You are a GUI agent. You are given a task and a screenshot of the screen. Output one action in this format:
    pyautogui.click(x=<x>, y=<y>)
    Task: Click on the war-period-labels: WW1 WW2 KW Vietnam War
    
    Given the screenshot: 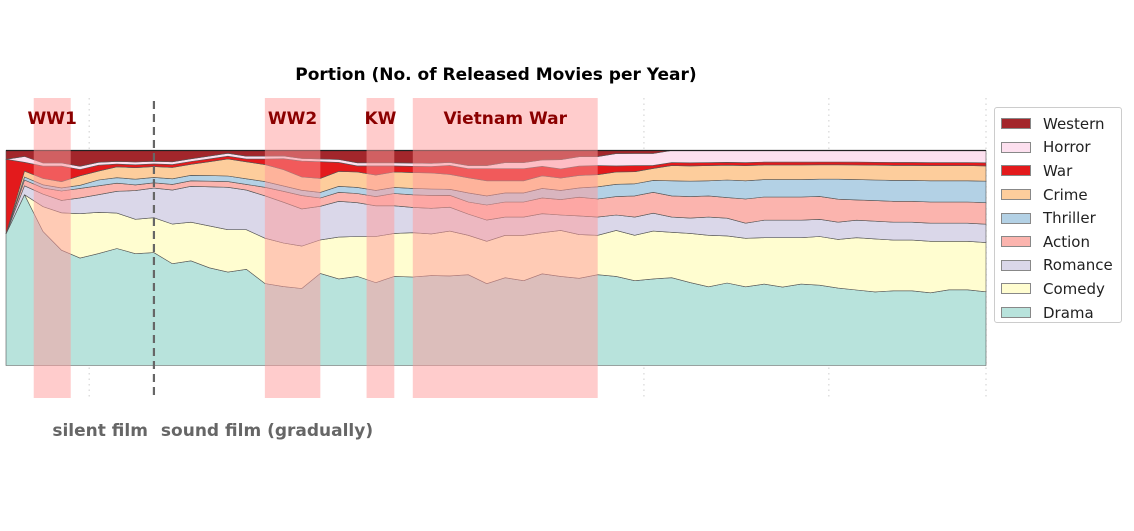 What is the action you would take?
    pyautogui.click(x=298, y=119)
    